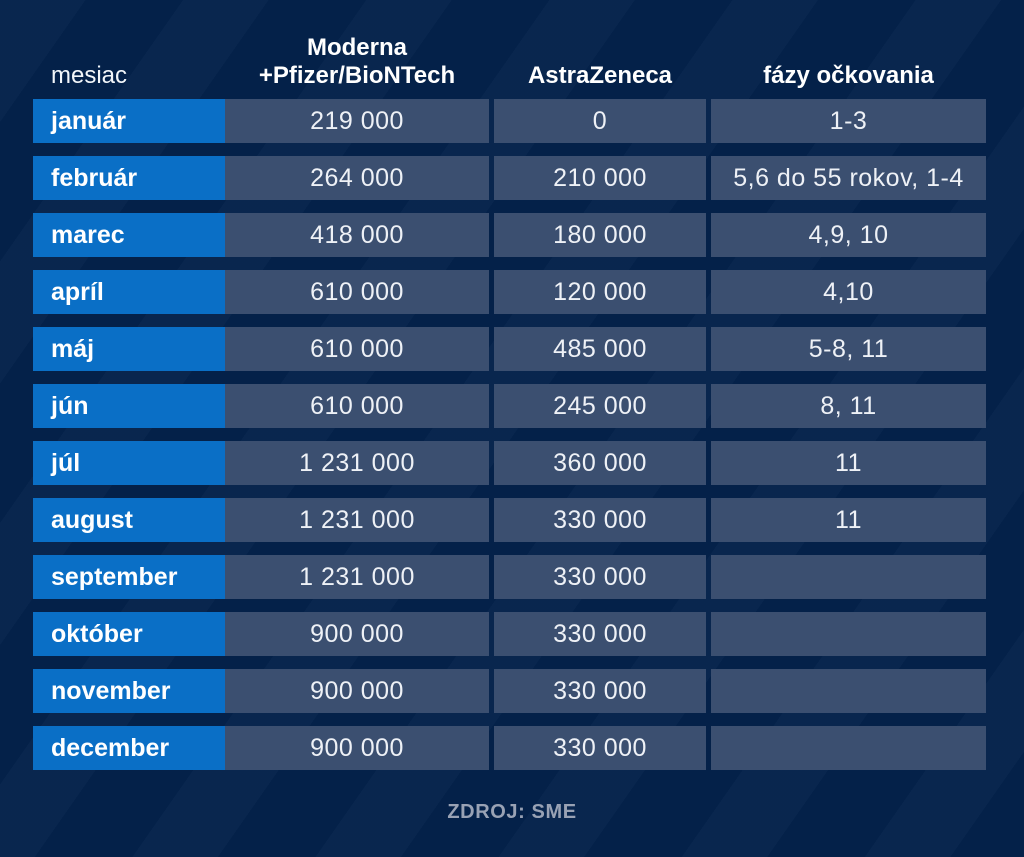  I want to click on table-row: jún 610 000 245 000 8, 11, so click(509, 406).